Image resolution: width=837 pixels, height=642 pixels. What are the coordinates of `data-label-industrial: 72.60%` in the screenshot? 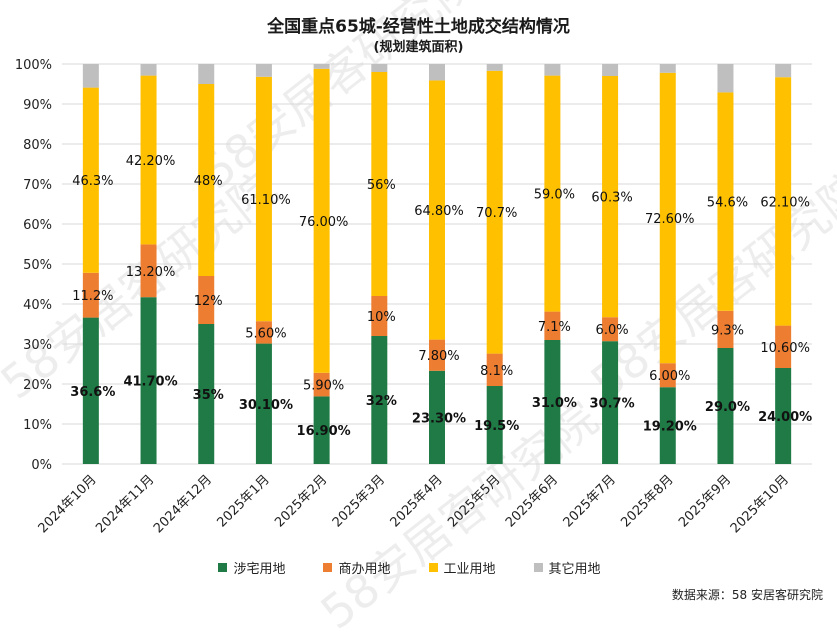 It's located at (670, 219).